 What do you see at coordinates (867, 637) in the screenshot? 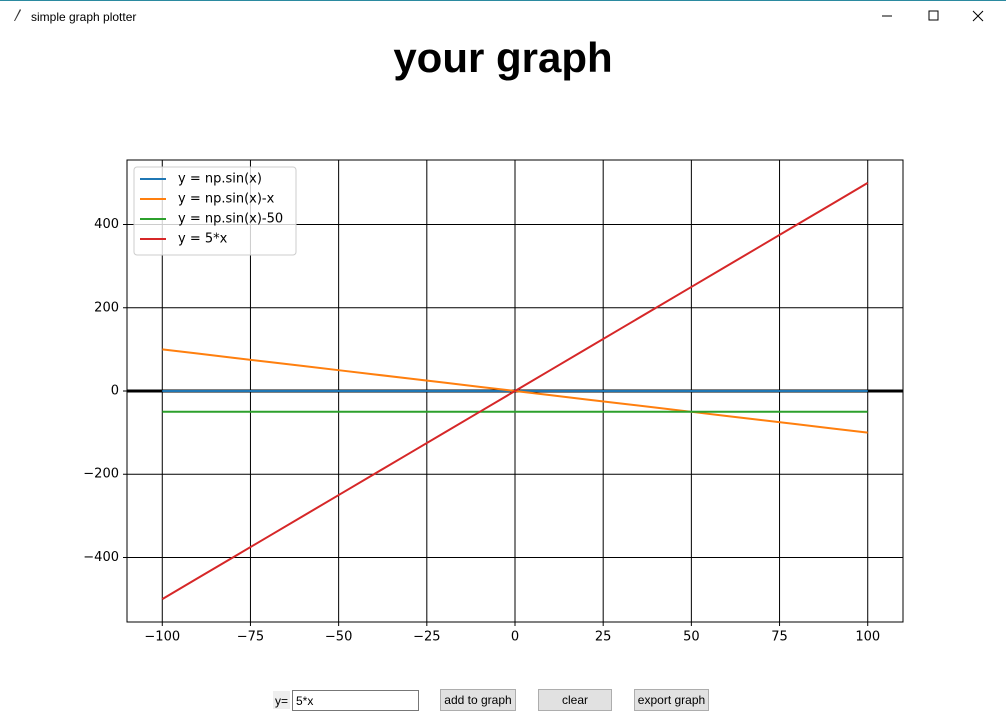
I see `x-tick-label: 100` at bounding box center [867, 637].